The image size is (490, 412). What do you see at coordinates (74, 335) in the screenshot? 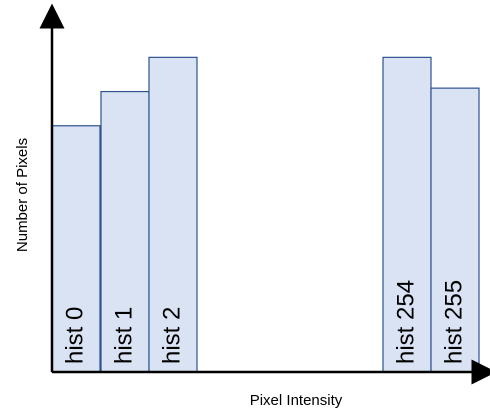
I see `bar-label-hist-0: hist 0` at bounding box center [74, 335].